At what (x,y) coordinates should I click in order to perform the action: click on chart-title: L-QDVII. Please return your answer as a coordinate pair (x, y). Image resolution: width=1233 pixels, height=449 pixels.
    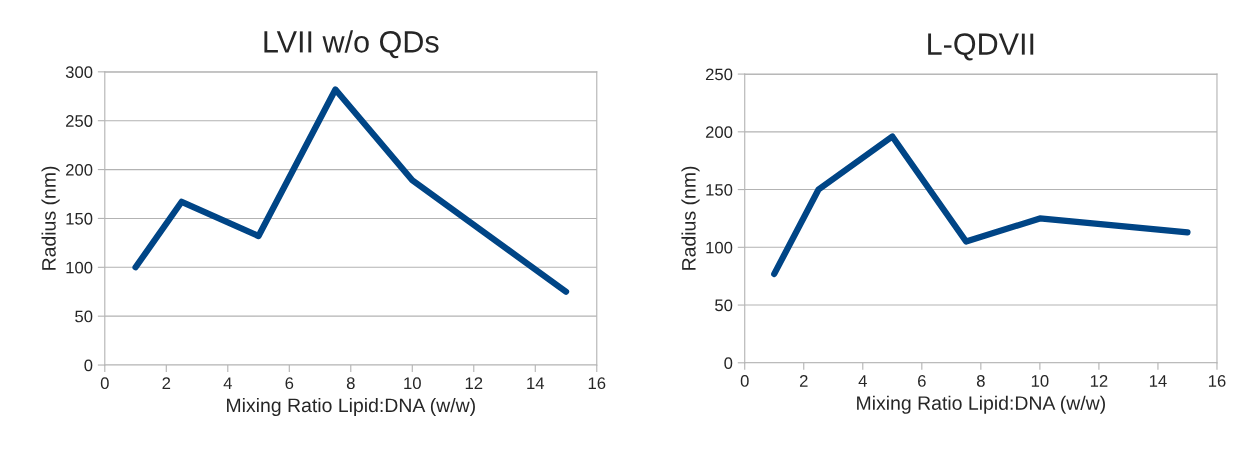
    Looking at the image, I should click on (981, 47).